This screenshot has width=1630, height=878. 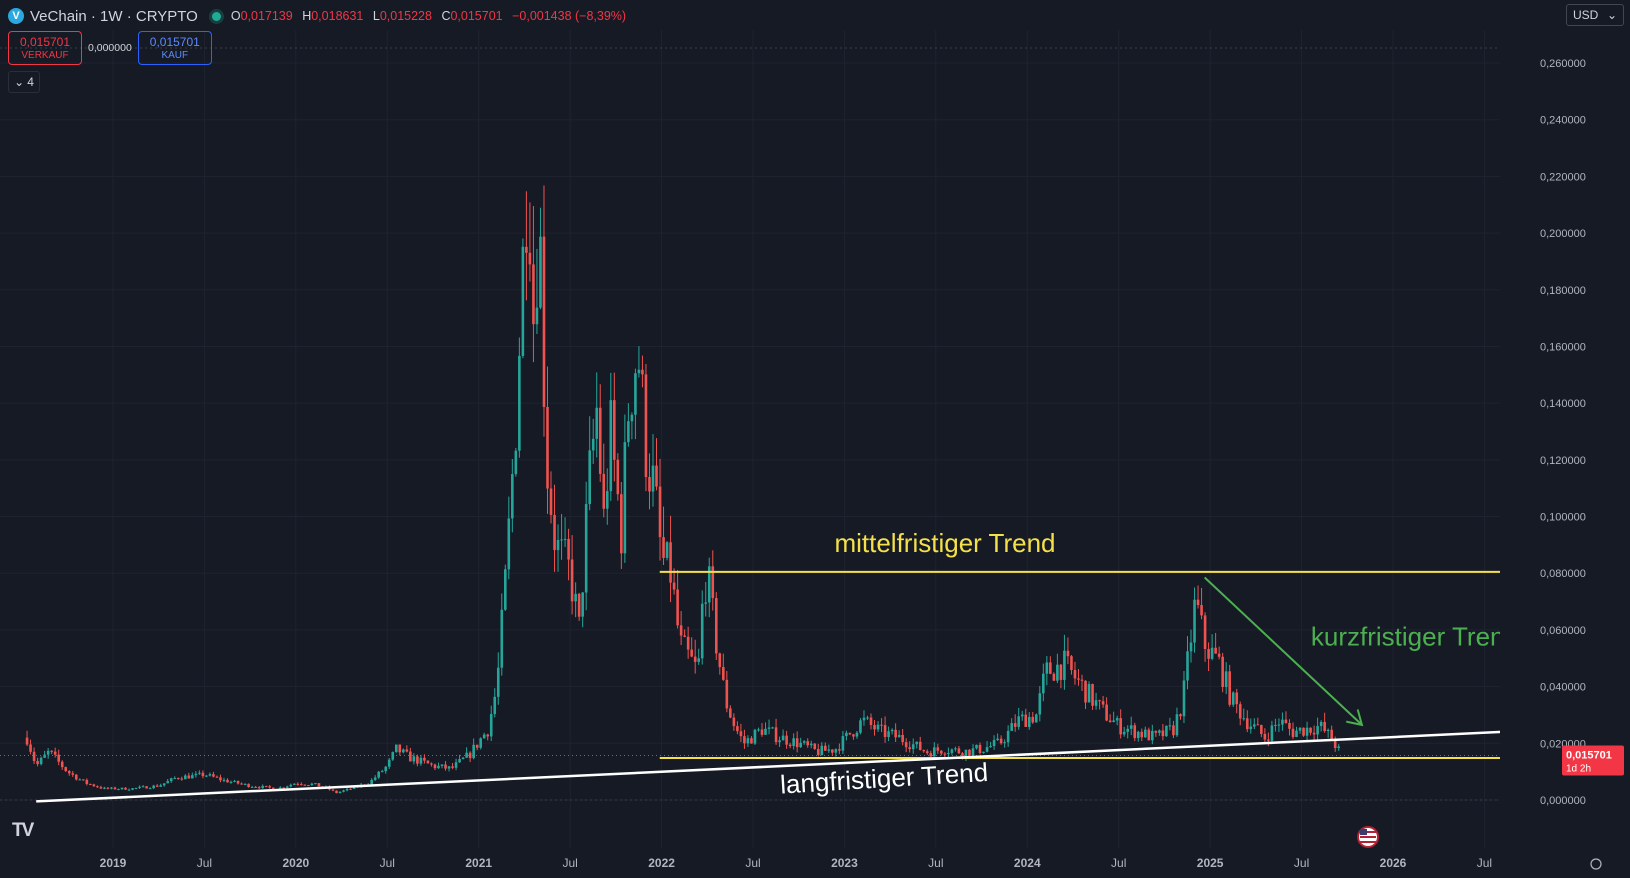 I want to click on sell-button: 0,015701 VERKAUF, so click(x=45, y=48).